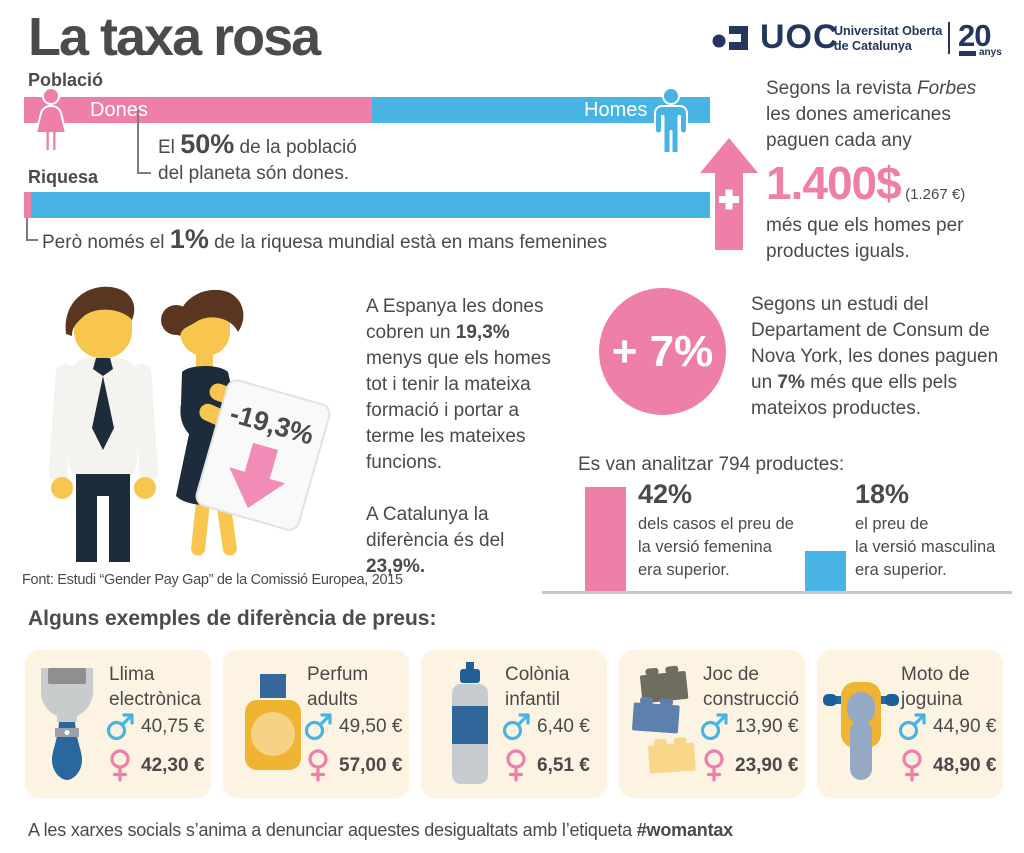 The width and height of the screenshot is (1024, 853). Describe the element at coordinates (67, 724) in the screenshot. I see `electric-file-icon` at that location.